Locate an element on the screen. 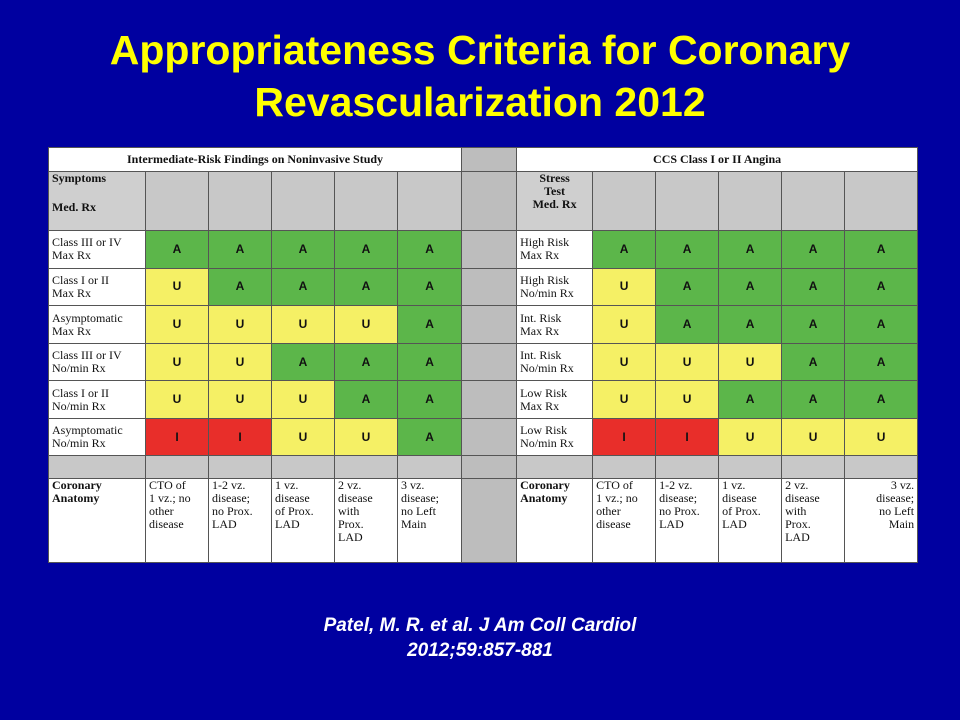  anatomy-label-line: Coronary is located at coordinates (545, 485).